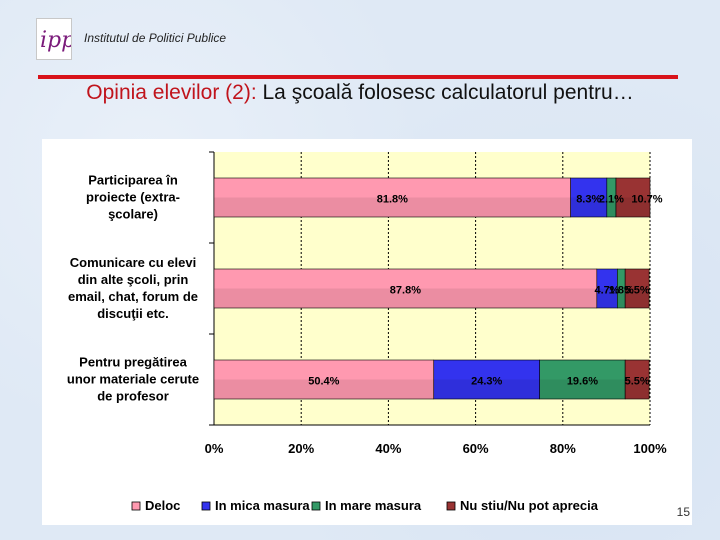 Image resolution: width=720 pixels, height=540 pixels. I want to click on title-prefix: Opinia elevilor (2):, so click(171, 92).